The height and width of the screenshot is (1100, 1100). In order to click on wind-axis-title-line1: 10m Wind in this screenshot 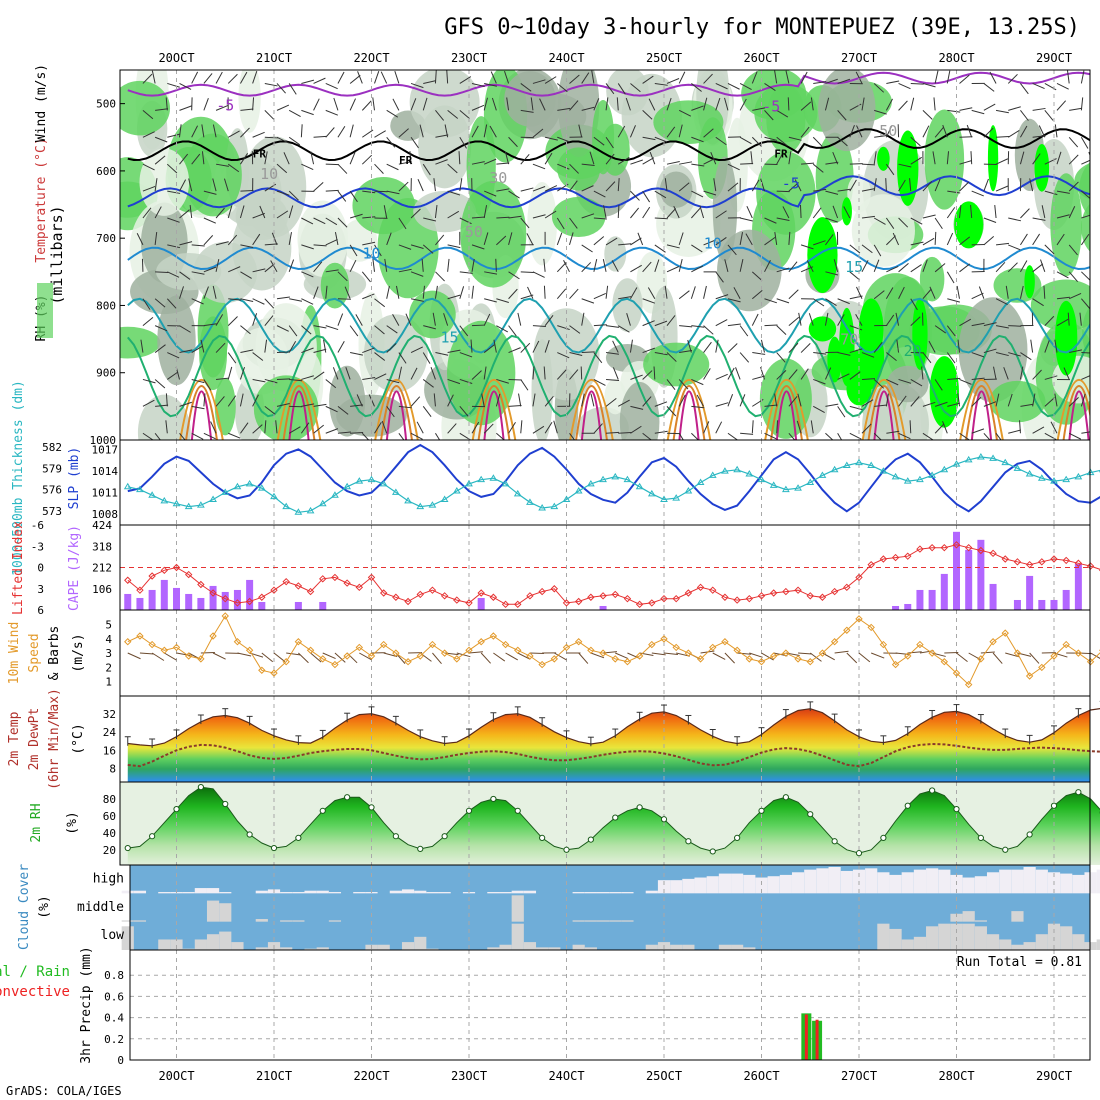, I will do `click(14, 653)`.